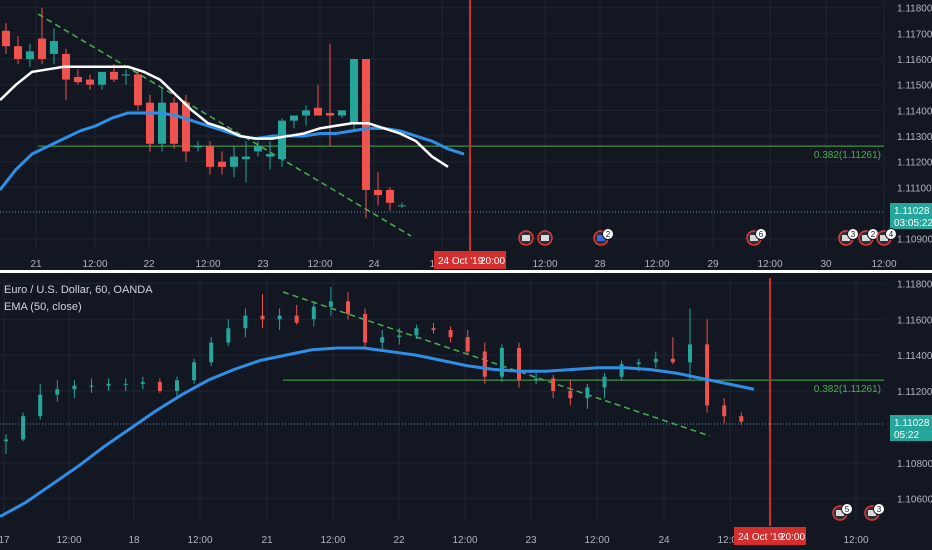 Image resolution: width=932 pixels, height=550 pixels. What do you see at coordinates (847, 155) in the screenshot?
I see `fib-0382-label: 0.382(1.11261)` at bounding box center [847, 155].